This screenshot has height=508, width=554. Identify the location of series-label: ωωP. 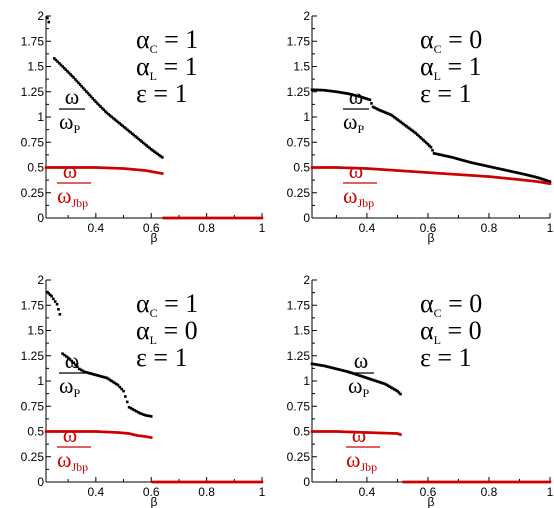
(361, 374).